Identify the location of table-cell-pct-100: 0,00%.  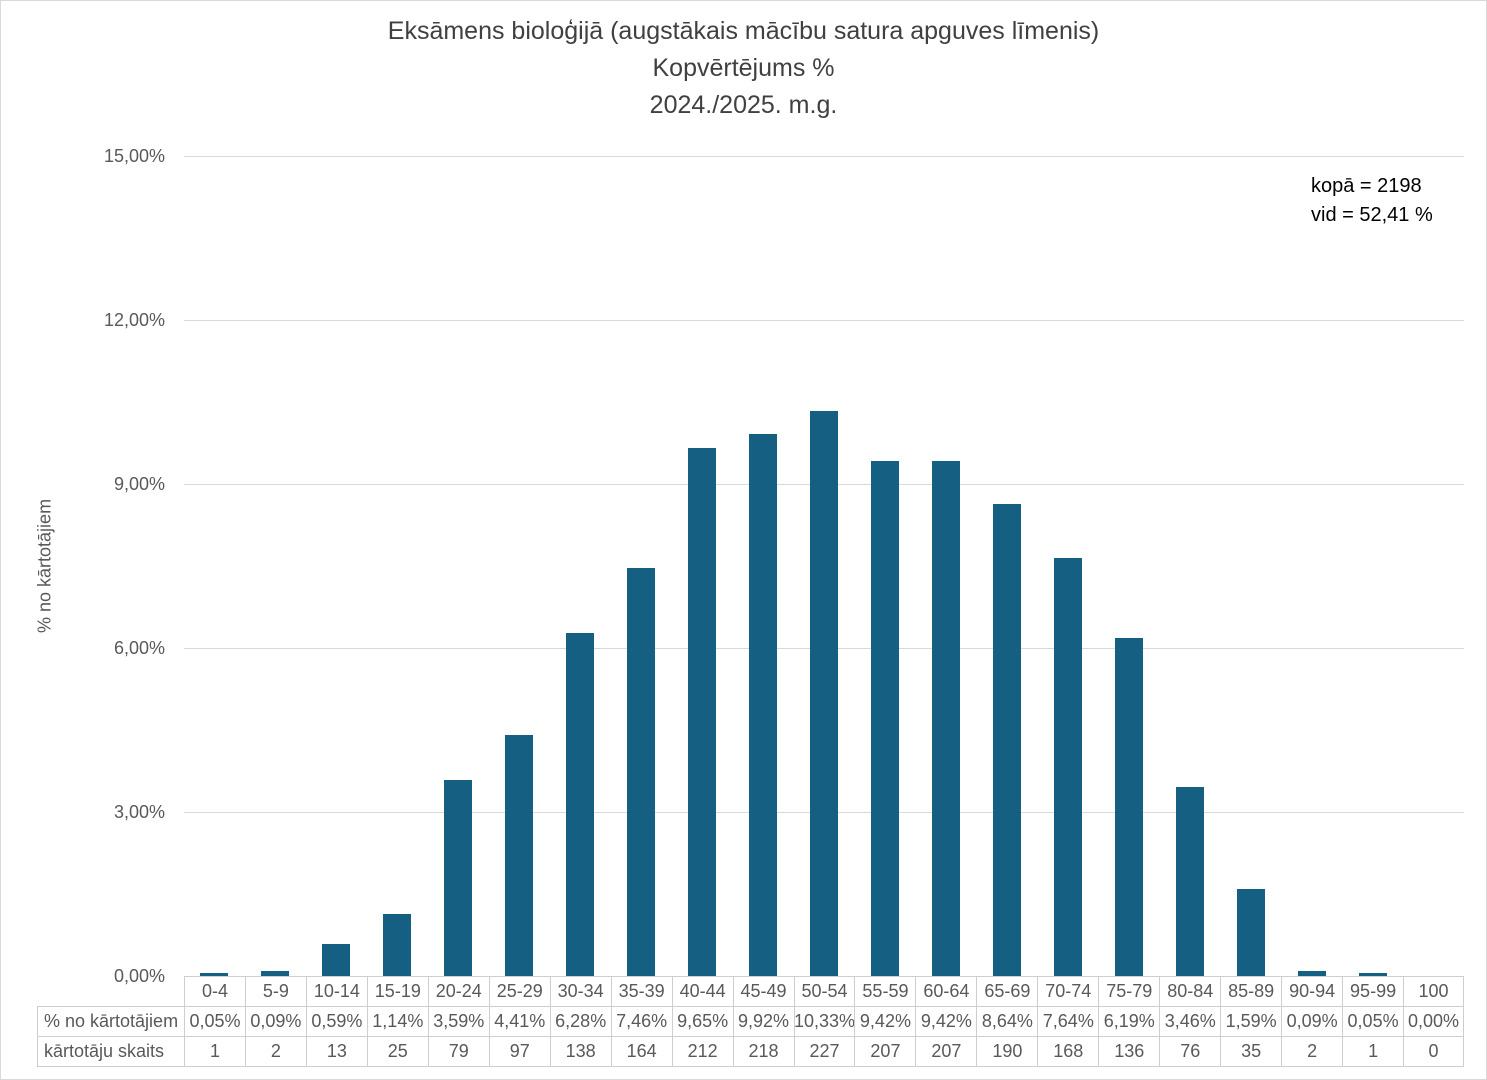
(1433, 1021).